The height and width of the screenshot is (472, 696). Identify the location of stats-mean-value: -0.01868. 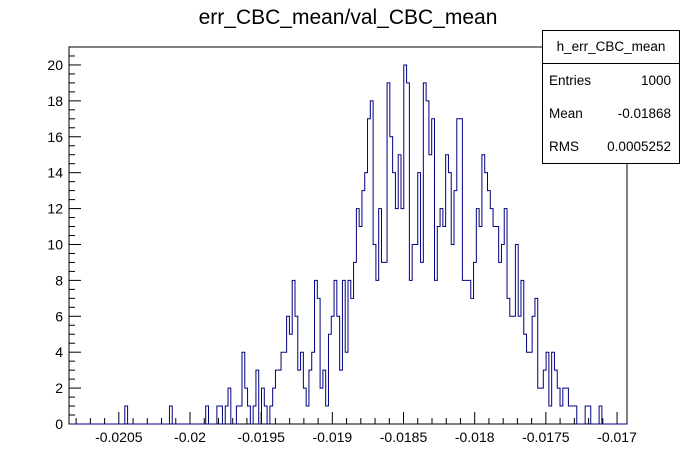
(644, 113).